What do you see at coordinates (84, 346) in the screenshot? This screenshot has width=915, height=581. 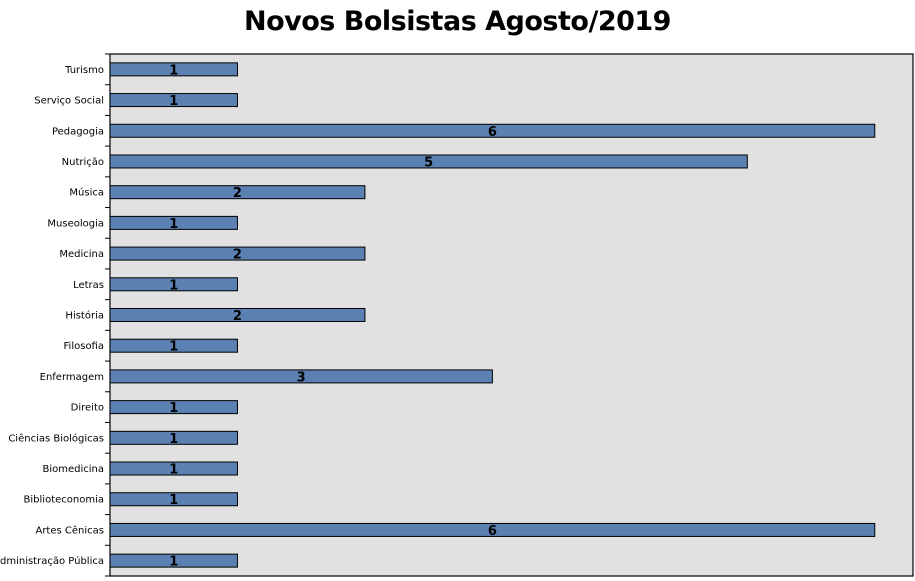 I see `category-label: Filosofia` at bounding box center [84, 346].